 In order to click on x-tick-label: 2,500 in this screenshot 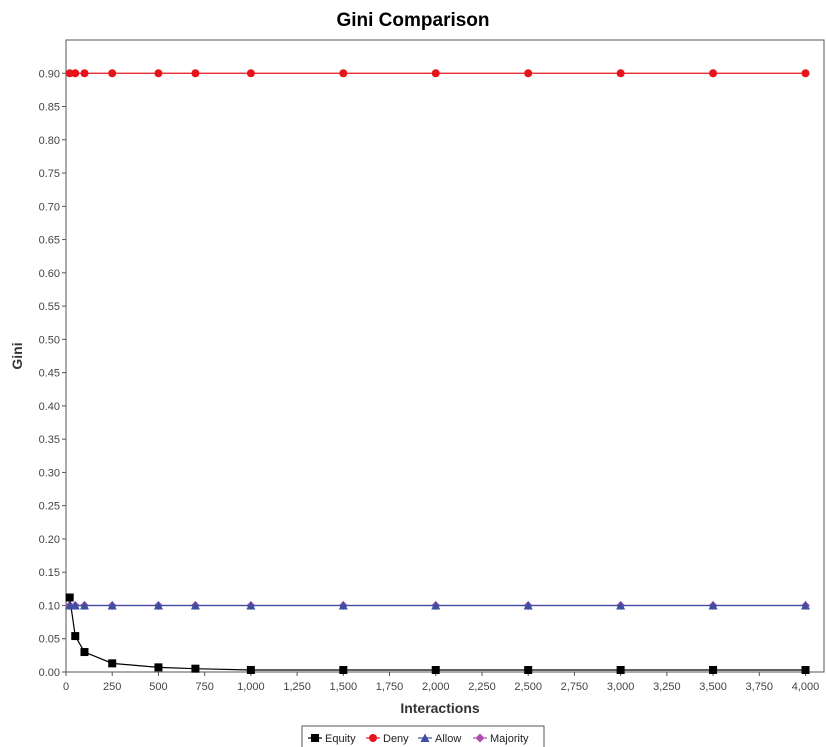, I will do `click(528, 687)`.